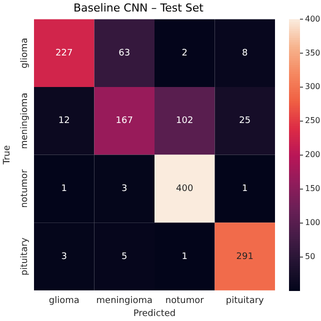  What do you see at coordinates (245, 257) in the screenshot?
I see `data-label: 291` at bounding box center [245, 257].